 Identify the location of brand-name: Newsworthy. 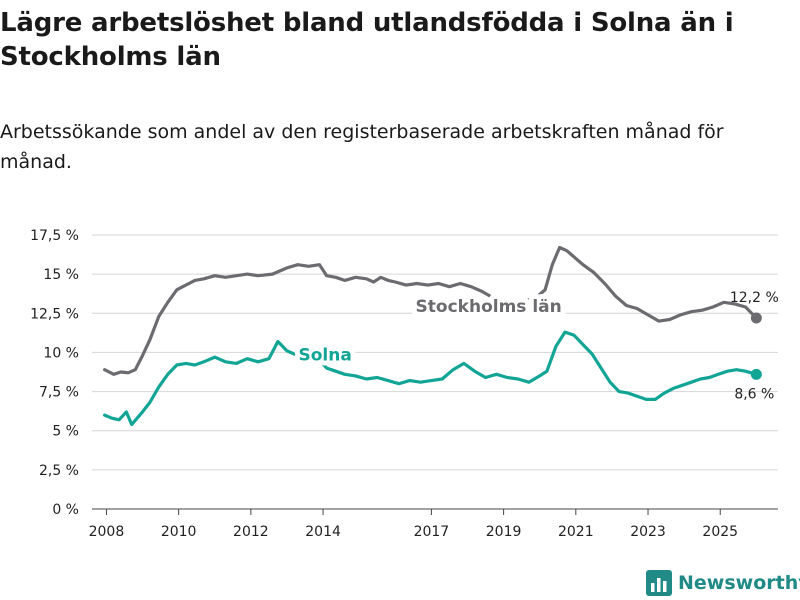
(739, 583).